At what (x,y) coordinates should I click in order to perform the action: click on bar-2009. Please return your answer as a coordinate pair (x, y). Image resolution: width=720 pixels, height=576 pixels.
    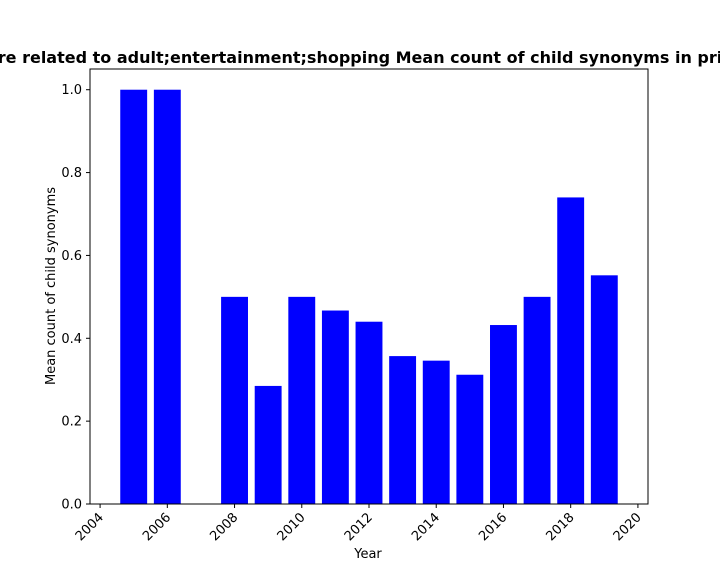
    Looking at the image, I should click on (268, 444).